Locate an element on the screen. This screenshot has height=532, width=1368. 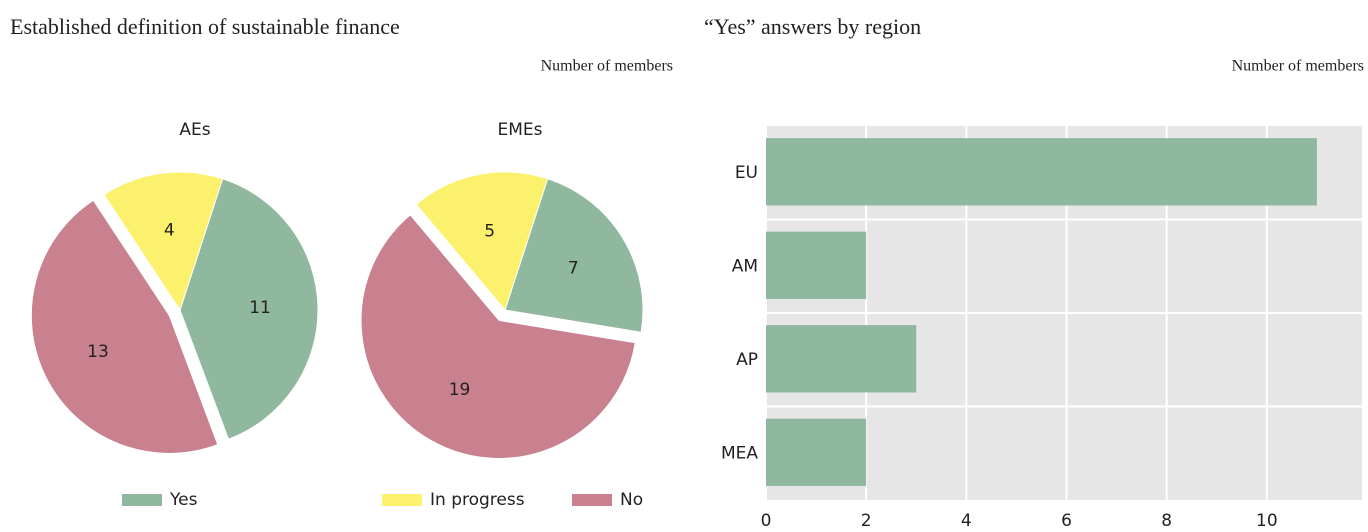
x-tick-label: 10 is located at coordinates (1267, 521).